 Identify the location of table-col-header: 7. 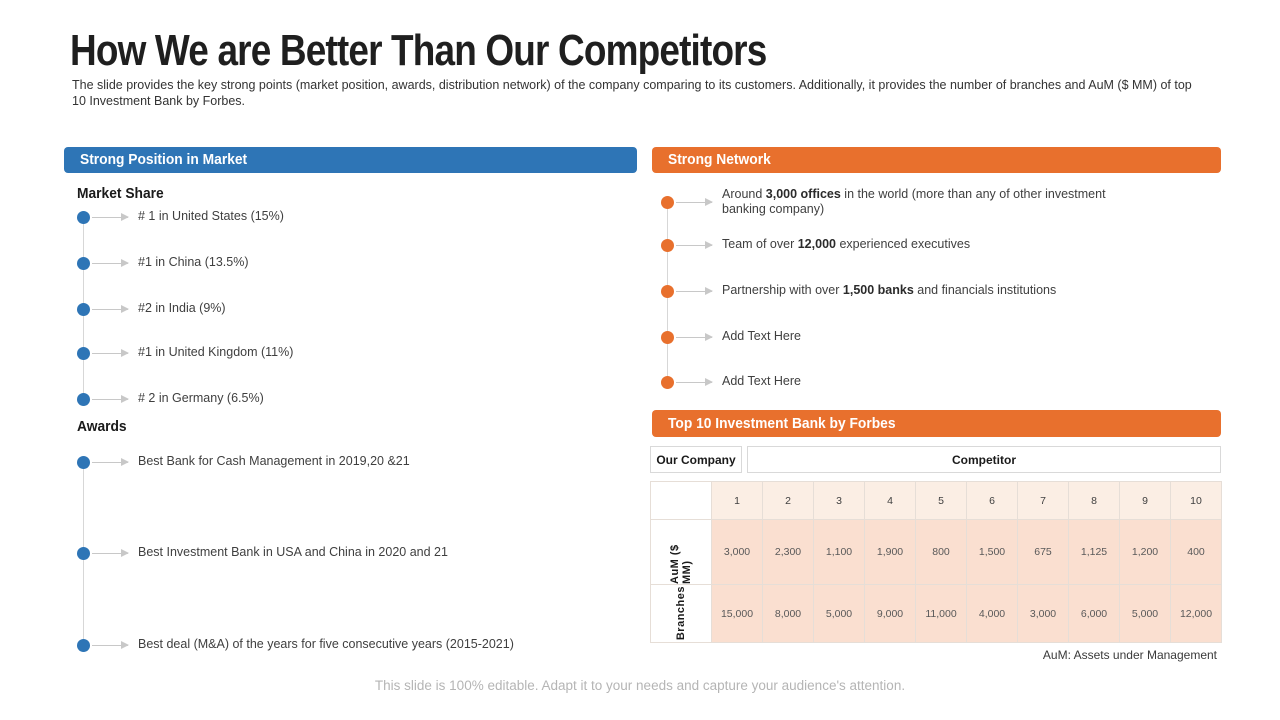
(1043, 500).